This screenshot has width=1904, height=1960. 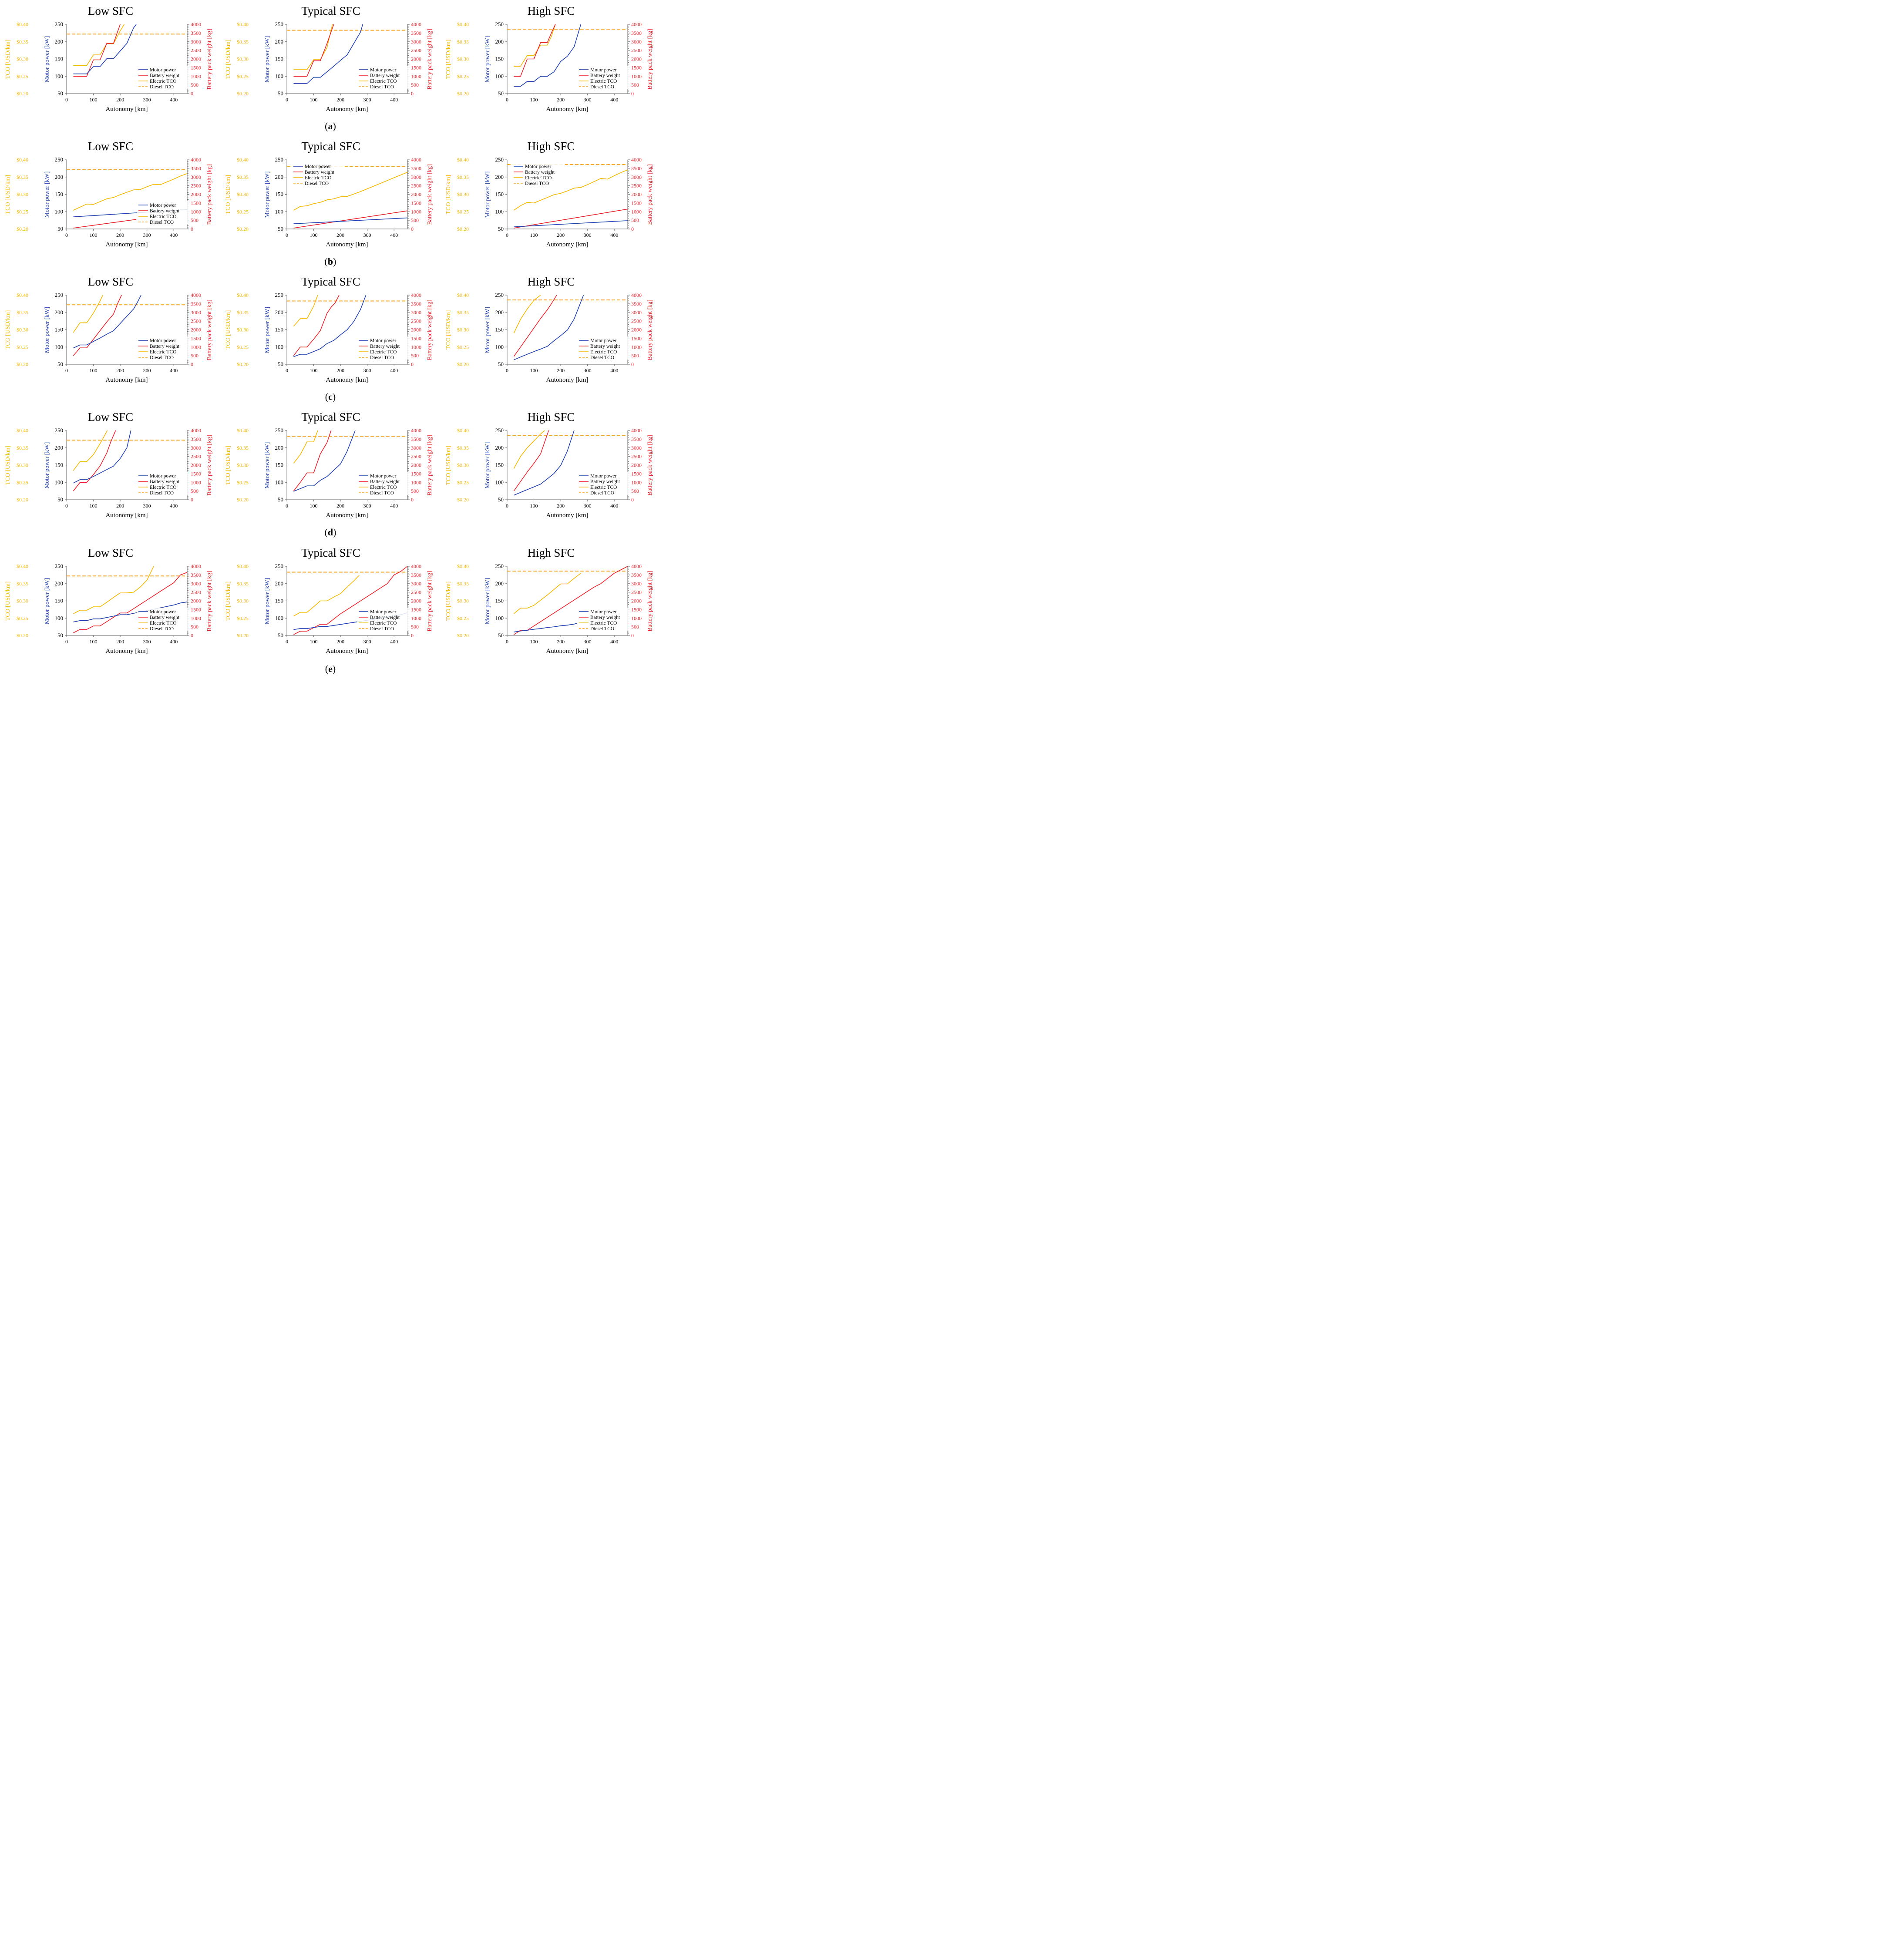 I want to click on plot-area, so click(x=347, y=54).